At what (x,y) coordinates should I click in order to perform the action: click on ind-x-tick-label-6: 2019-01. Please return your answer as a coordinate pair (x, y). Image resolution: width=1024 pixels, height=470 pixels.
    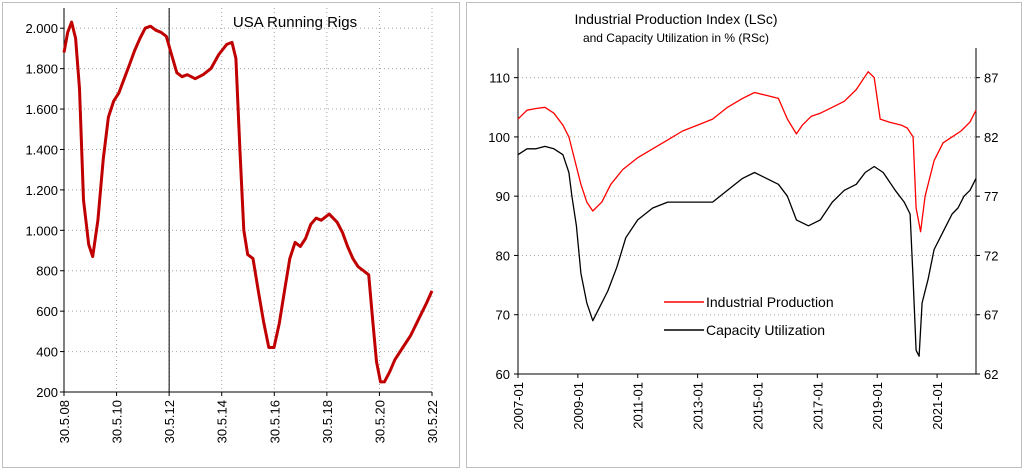
    Looking at the image, I should click on (877, 406).